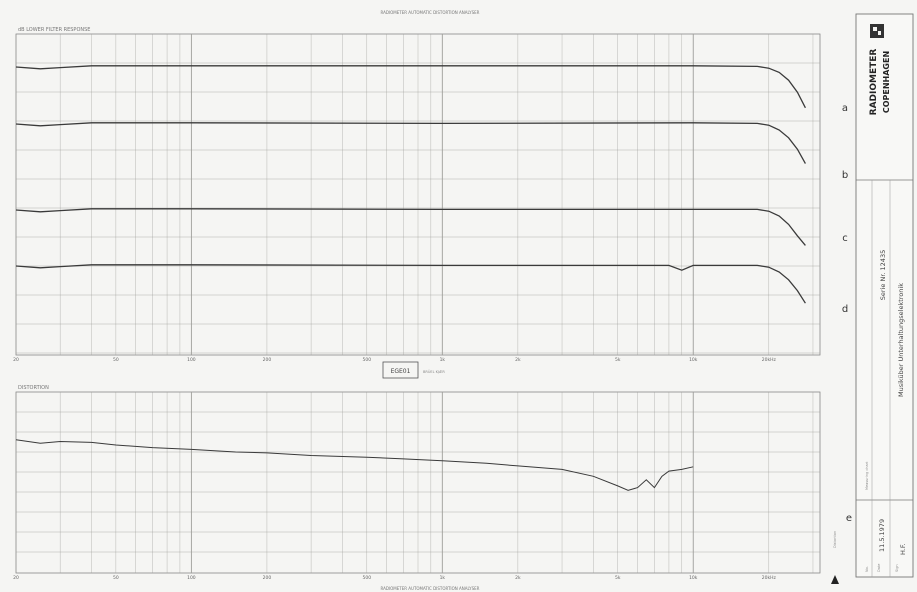 The width and height of the screenshot is (917, 592). I want to click on title-block-frame, so click(884, 295).